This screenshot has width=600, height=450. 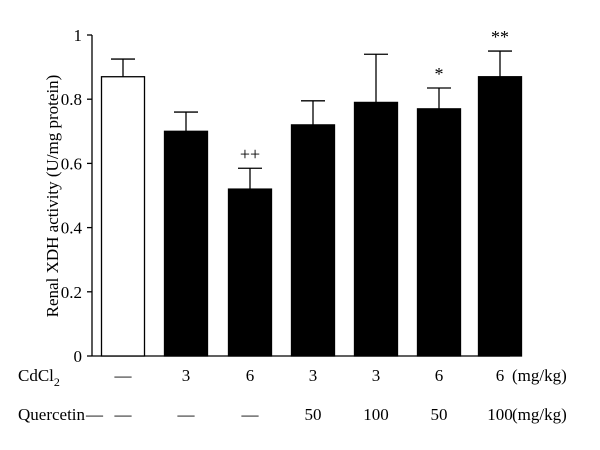 What do you see at coordinates (500, 37) in the screenshot?
I see `significance-label: **` at bounding box center [500, 37].